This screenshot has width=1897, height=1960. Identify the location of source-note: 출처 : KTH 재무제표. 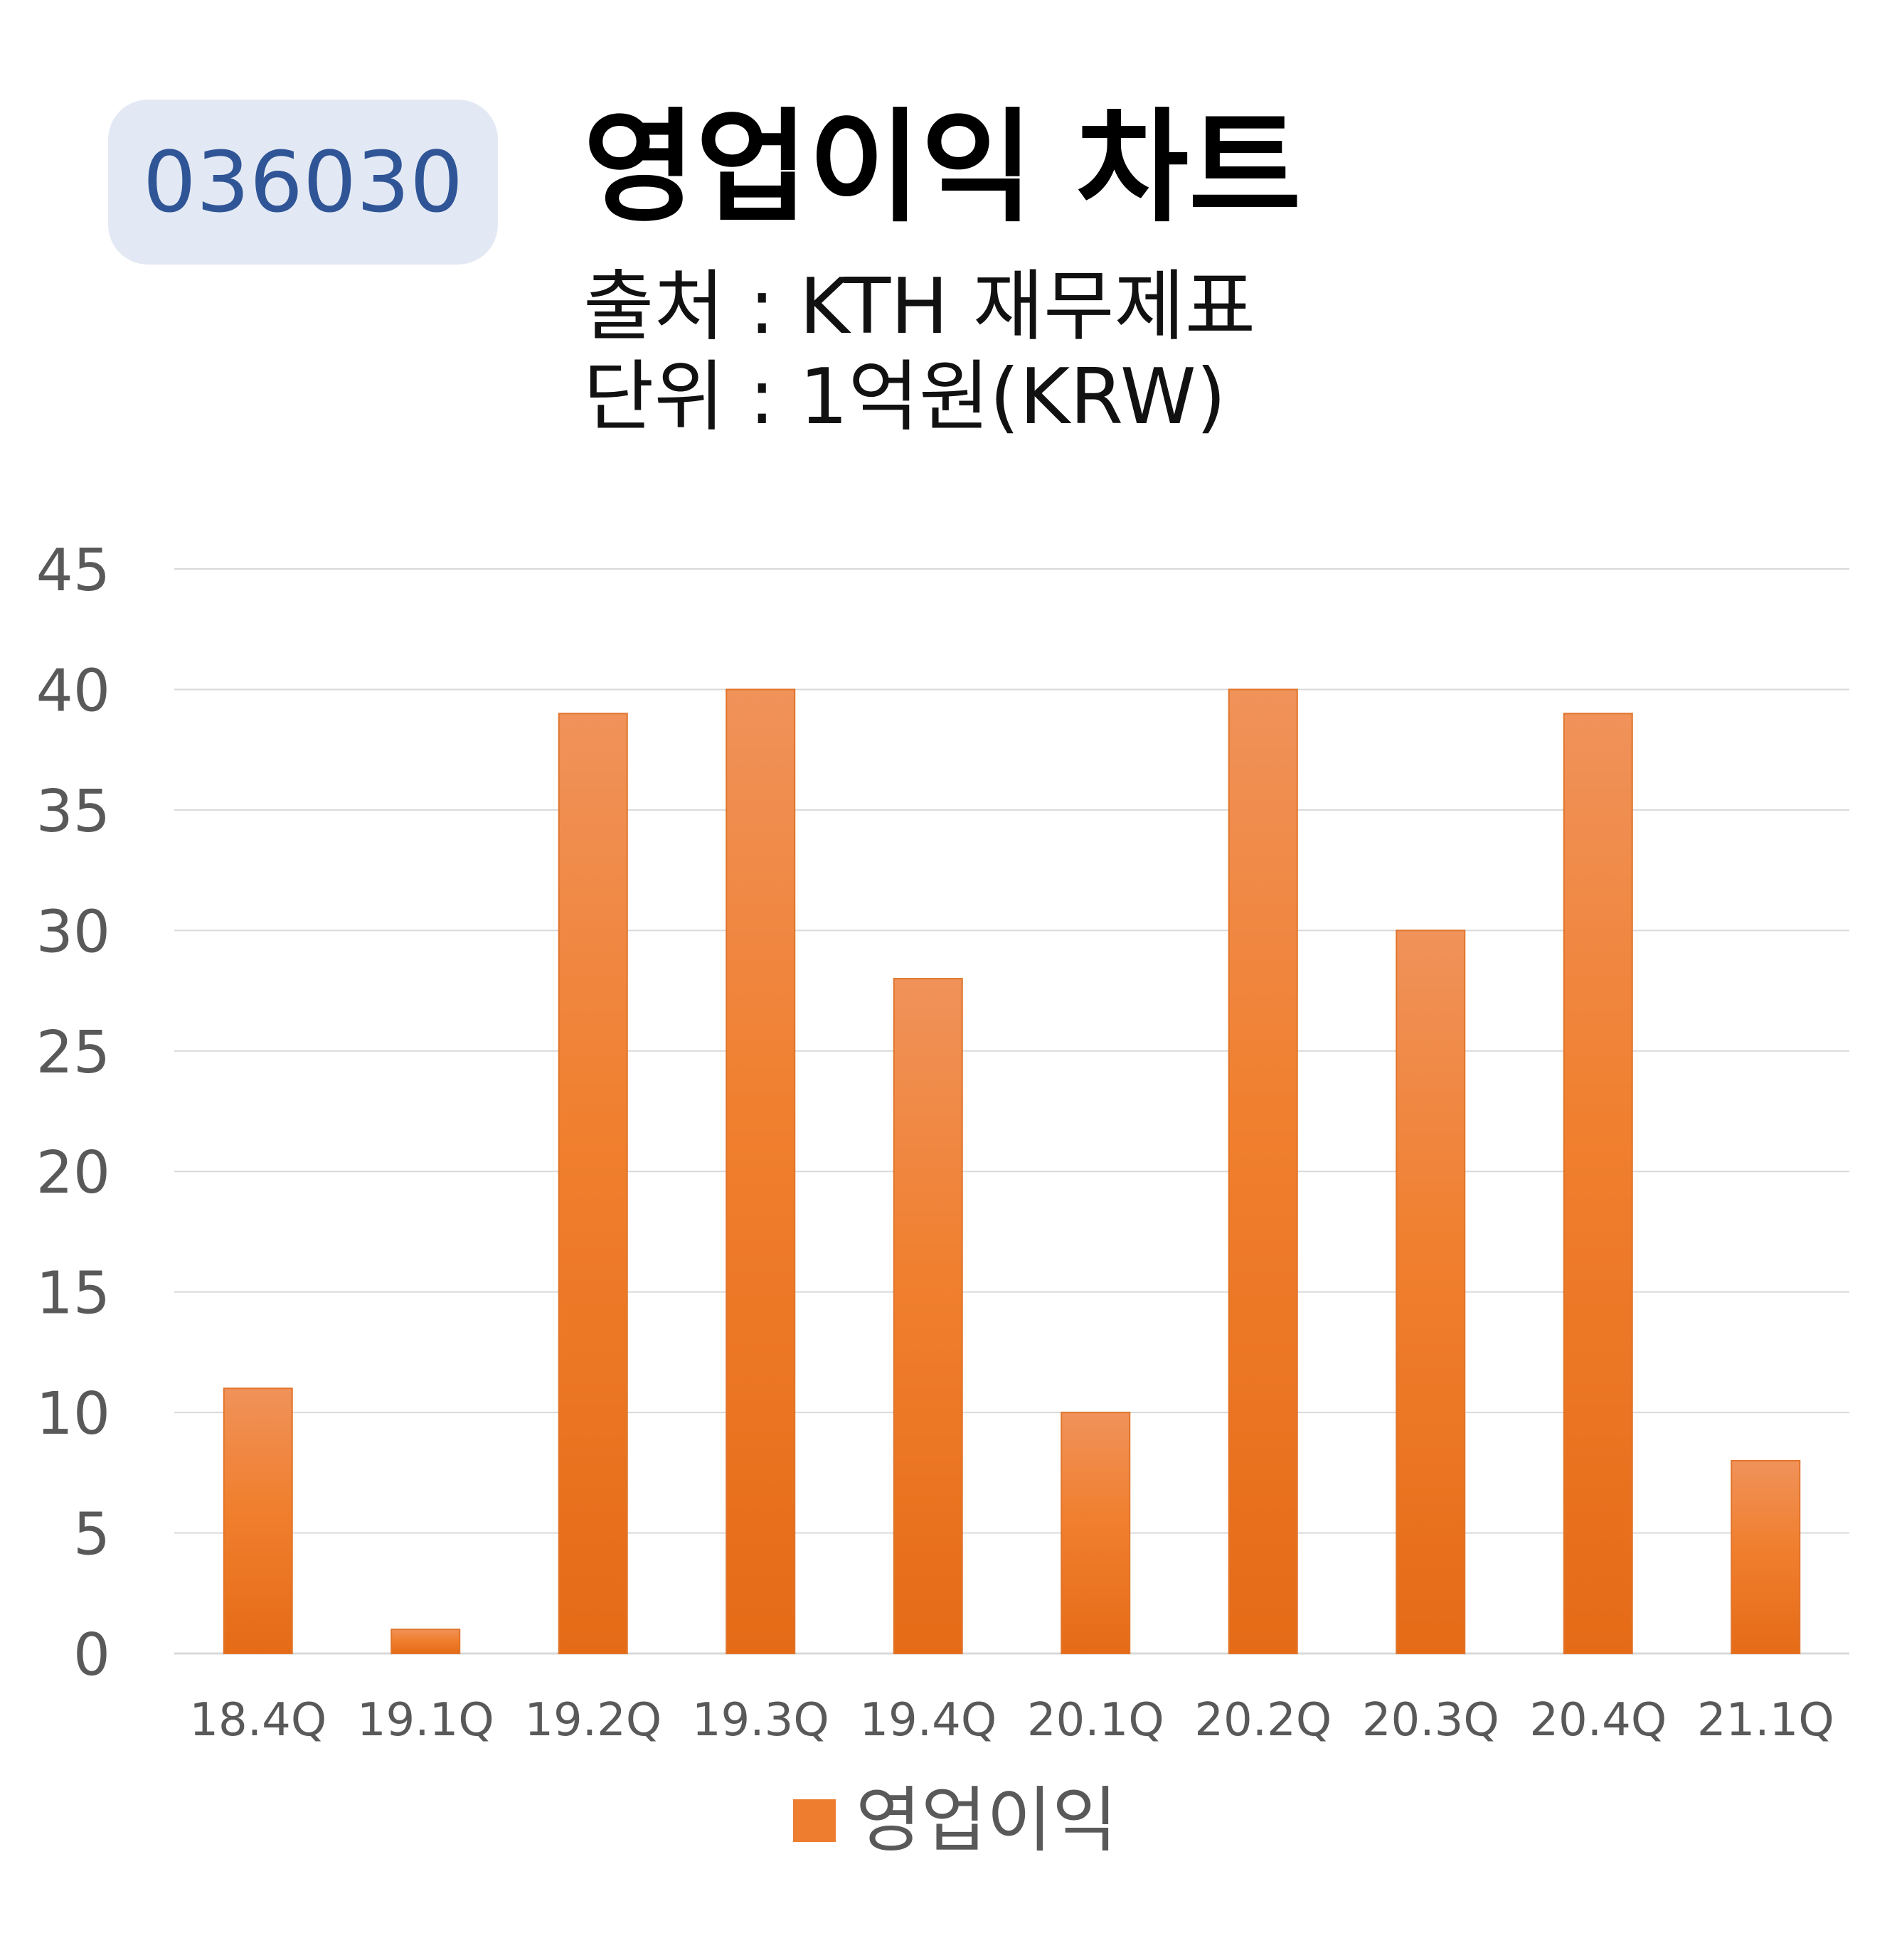
(920, 306).